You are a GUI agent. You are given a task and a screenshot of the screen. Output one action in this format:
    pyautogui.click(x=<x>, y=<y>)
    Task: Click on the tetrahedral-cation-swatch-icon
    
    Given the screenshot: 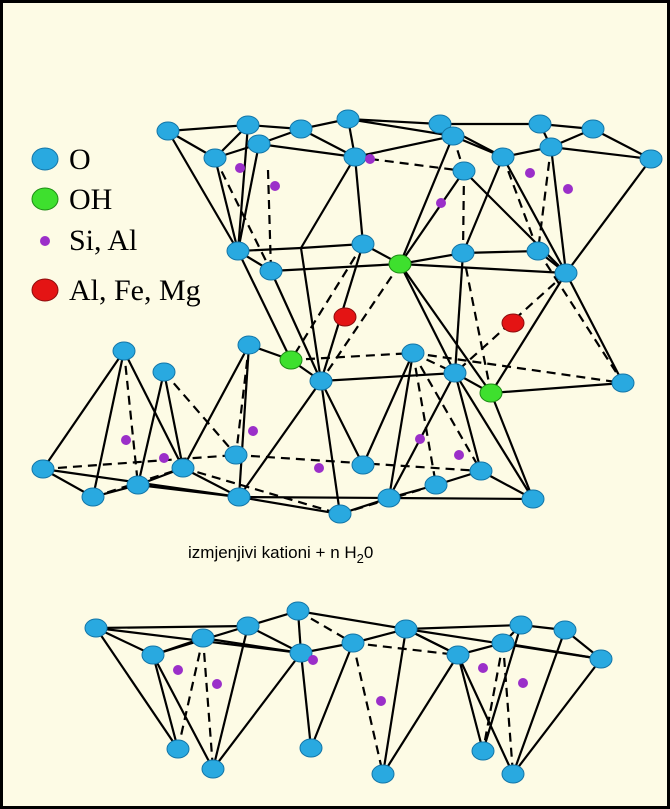 What is the action you would take?
    pyautogui.click(x=45, y=241)
    